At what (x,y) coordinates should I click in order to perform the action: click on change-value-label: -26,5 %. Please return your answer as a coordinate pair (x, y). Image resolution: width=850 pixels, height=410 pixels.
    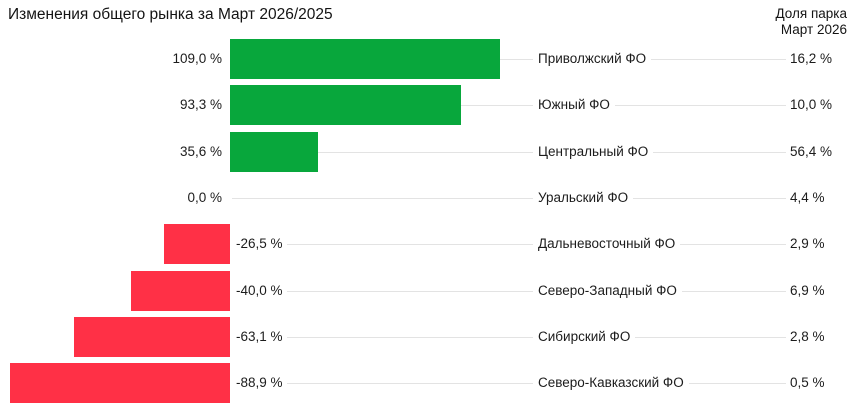
    Looking at the image, I should click on (259, 244).